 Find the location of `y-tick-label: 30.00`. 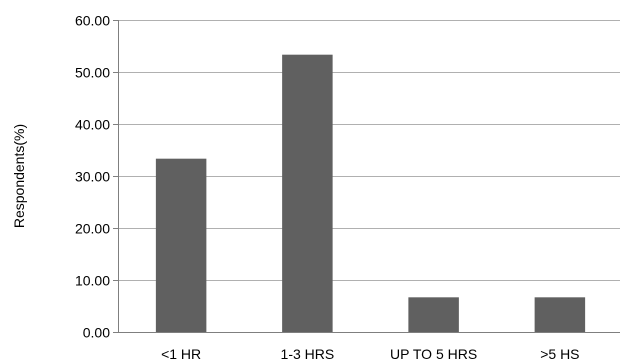

y-tick-label: 30.00 is located at coordinates (92, 177).